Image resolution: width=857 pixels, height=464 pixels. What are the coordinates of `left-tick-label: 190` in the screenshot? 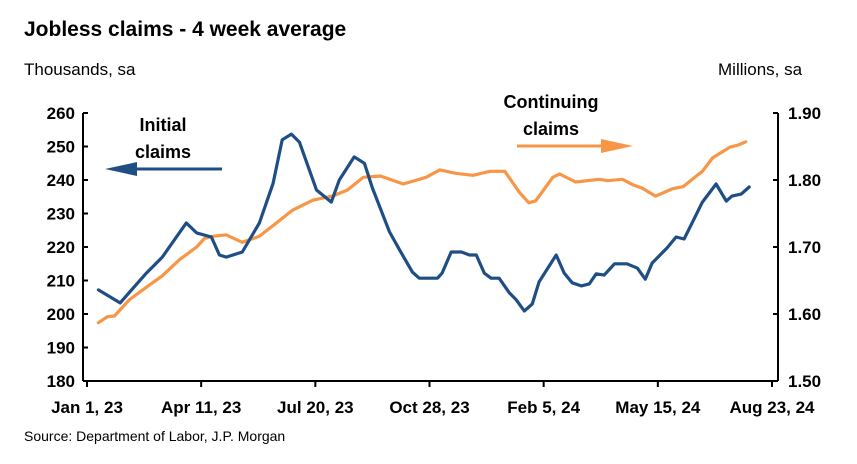 It's located at (61, 348).